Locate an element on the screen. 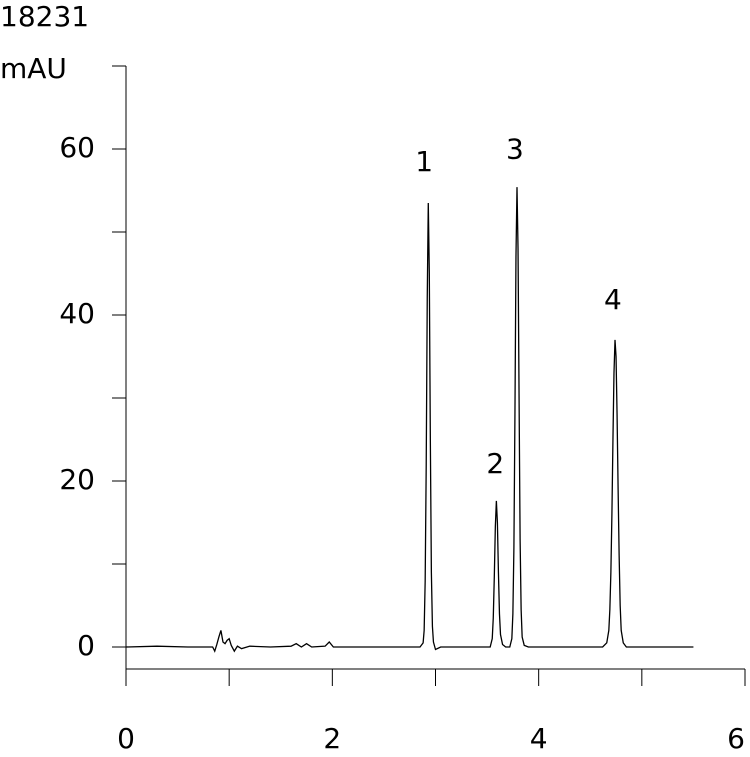 The height and width of the screenshot is (757, 750). peak-label: 1 is located at coordinates (424, 161).